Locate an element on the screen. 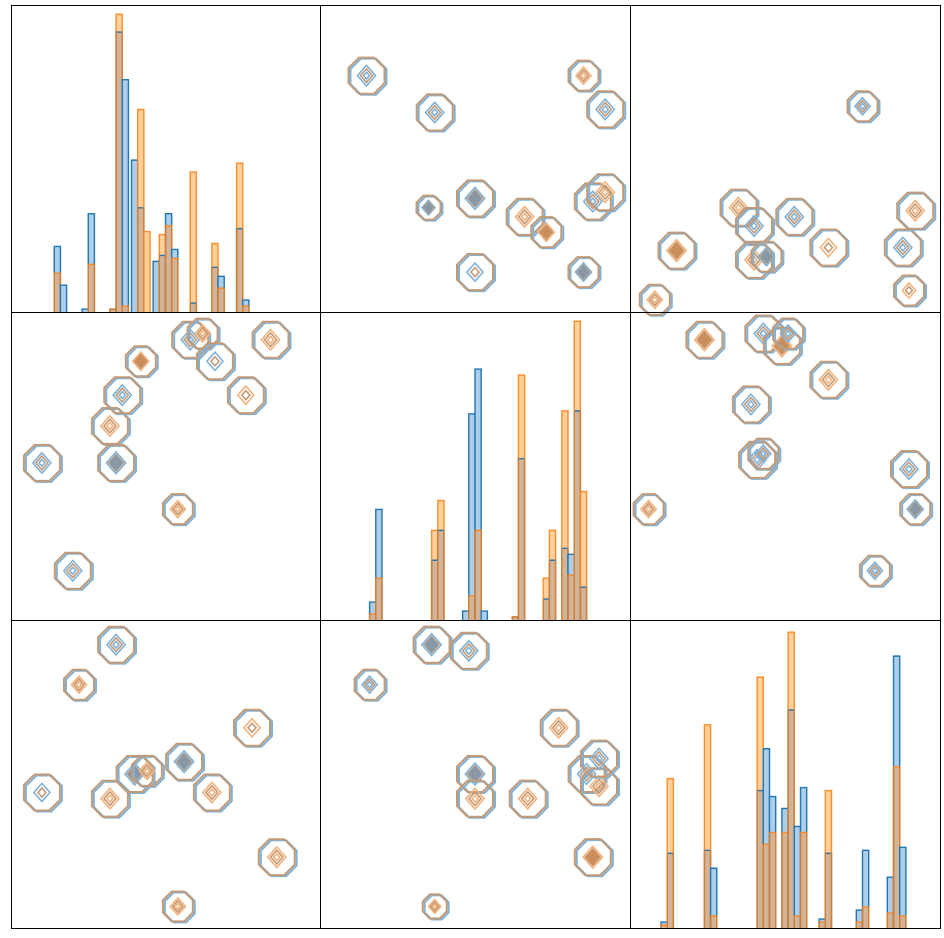  panel-row1-col2 is located at coordinates (487, 174).